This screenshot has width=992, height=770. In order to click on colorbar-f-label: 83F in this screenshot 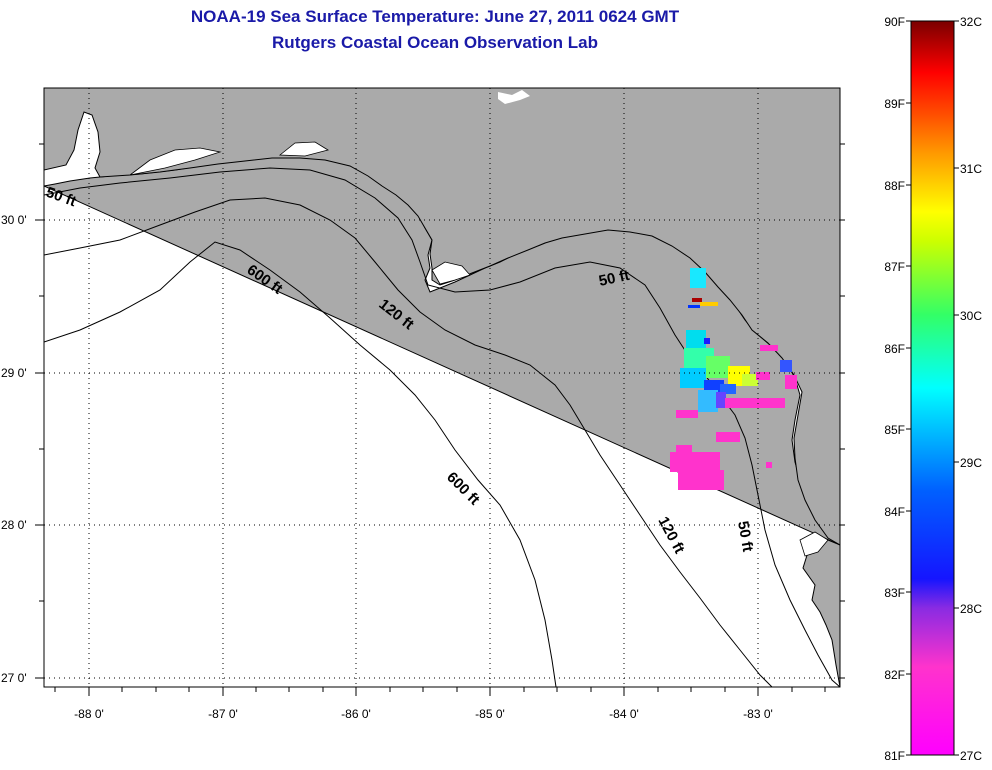, I will do `click(894, 593)`.